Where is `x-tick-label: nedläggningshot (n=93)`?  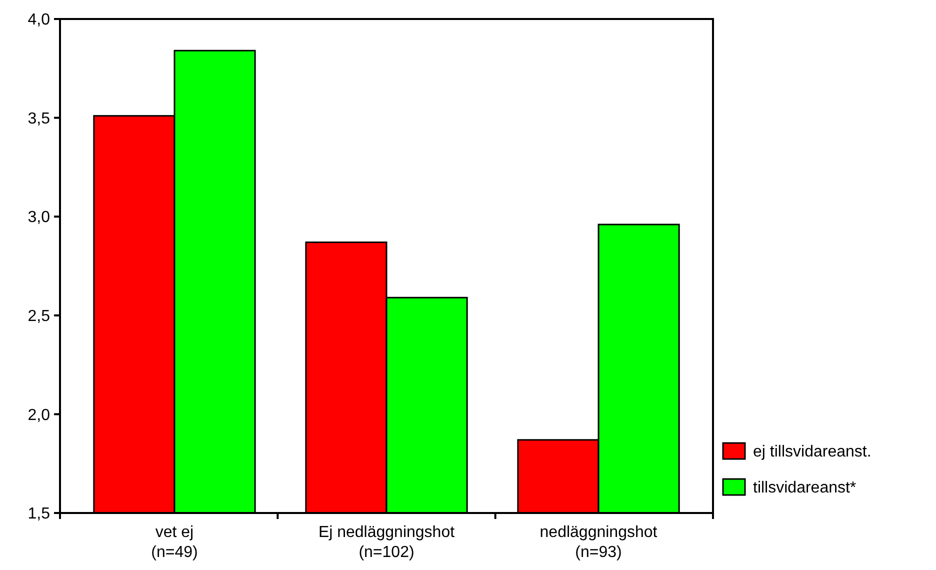
x-tick-label: nedläggningshot (n=93) is located at coordinates (599, 542).